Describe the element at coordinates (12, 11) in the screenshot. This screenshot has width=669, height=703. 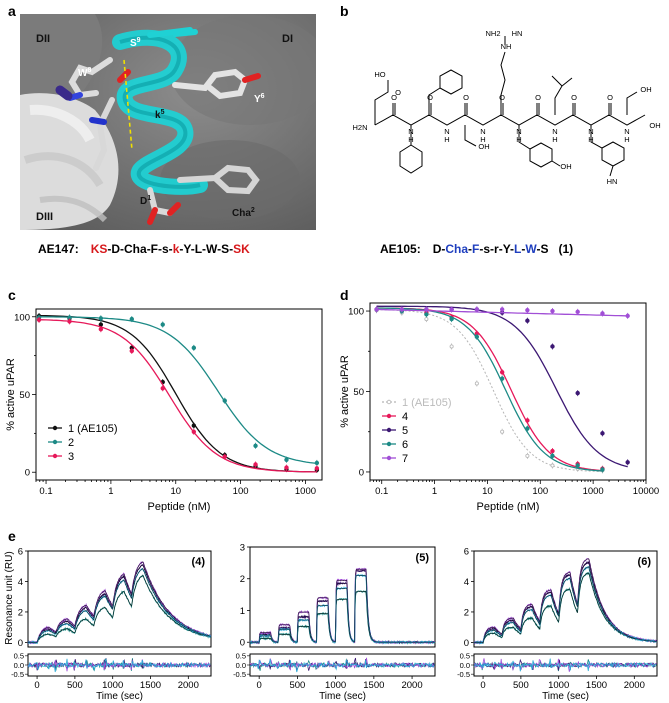
I see `panel-a-letter: a` at that location.